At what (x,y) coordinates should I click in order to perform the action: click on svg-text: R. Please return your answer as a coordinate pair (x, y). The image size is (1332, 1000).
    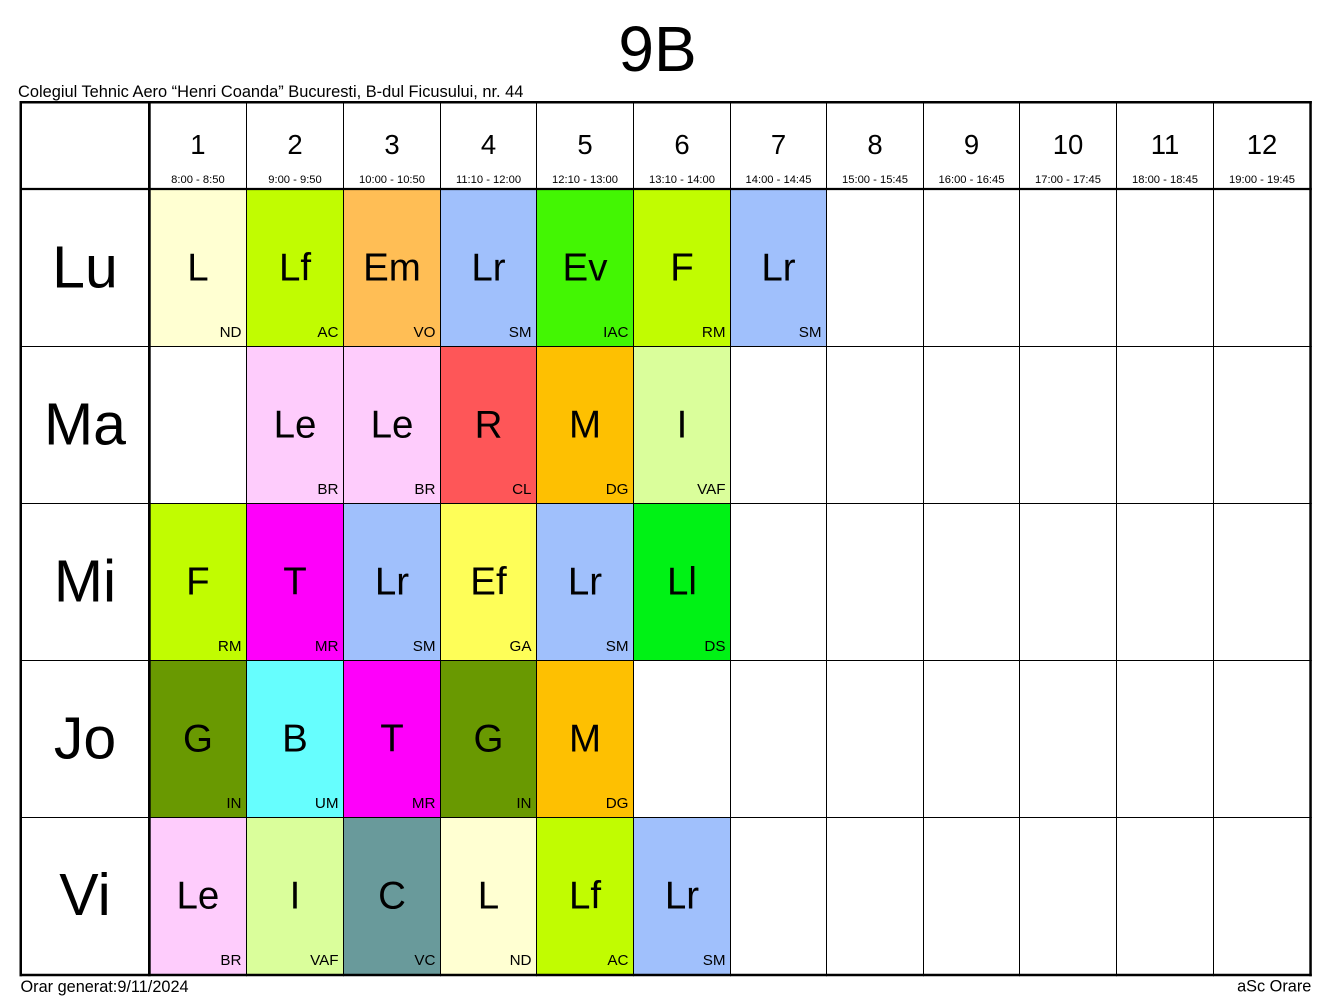
    Looking at the image, I should click on (489, 425).